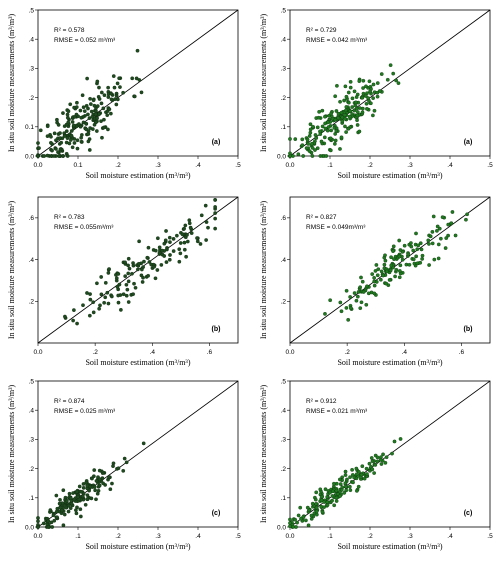  What do you see at coordinates (118, 536) in the screenshot?
I see `x-tick-label: .2` at bounding box center [118, 536].